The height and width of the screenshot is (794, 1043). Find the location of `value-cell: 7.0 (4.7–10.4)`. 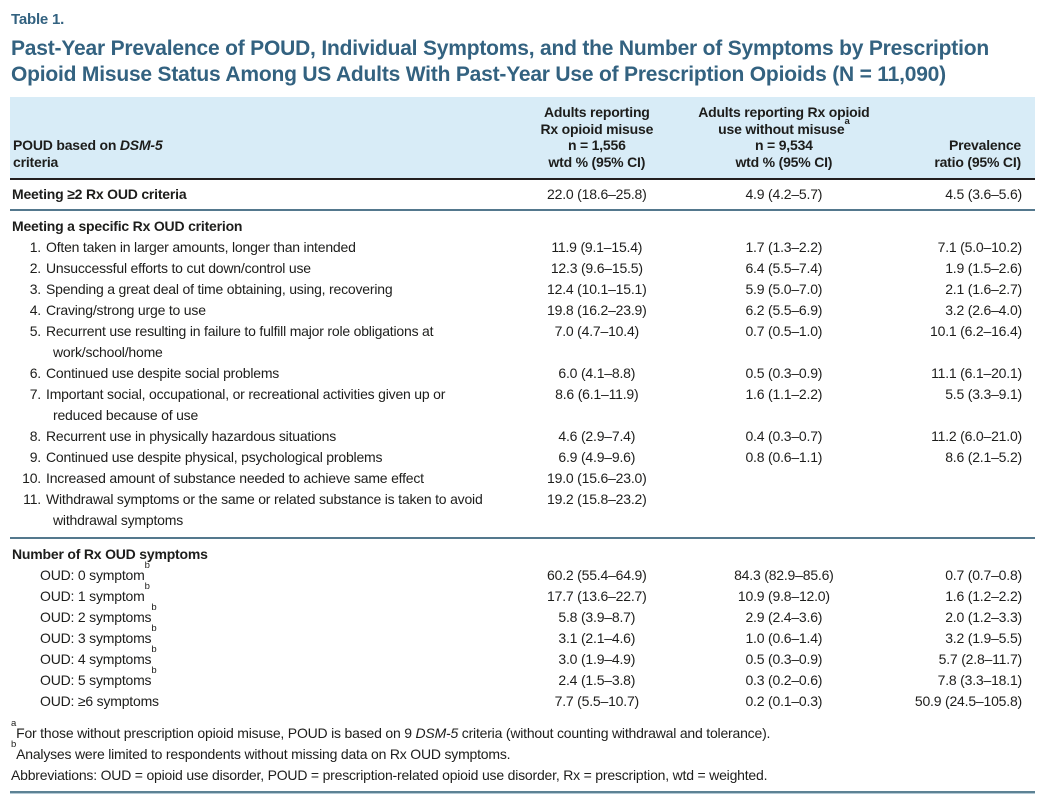

value-cell: 7.0 (4.7–10.4) is located at coordinates (597, 331).